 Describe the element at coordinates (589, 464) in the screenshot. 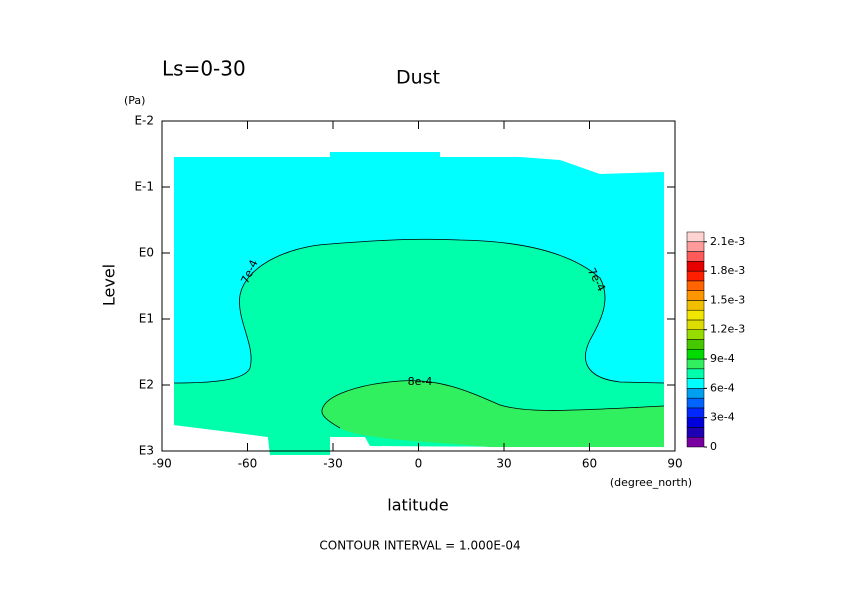

I see `x-tick-label: 60` at that location.